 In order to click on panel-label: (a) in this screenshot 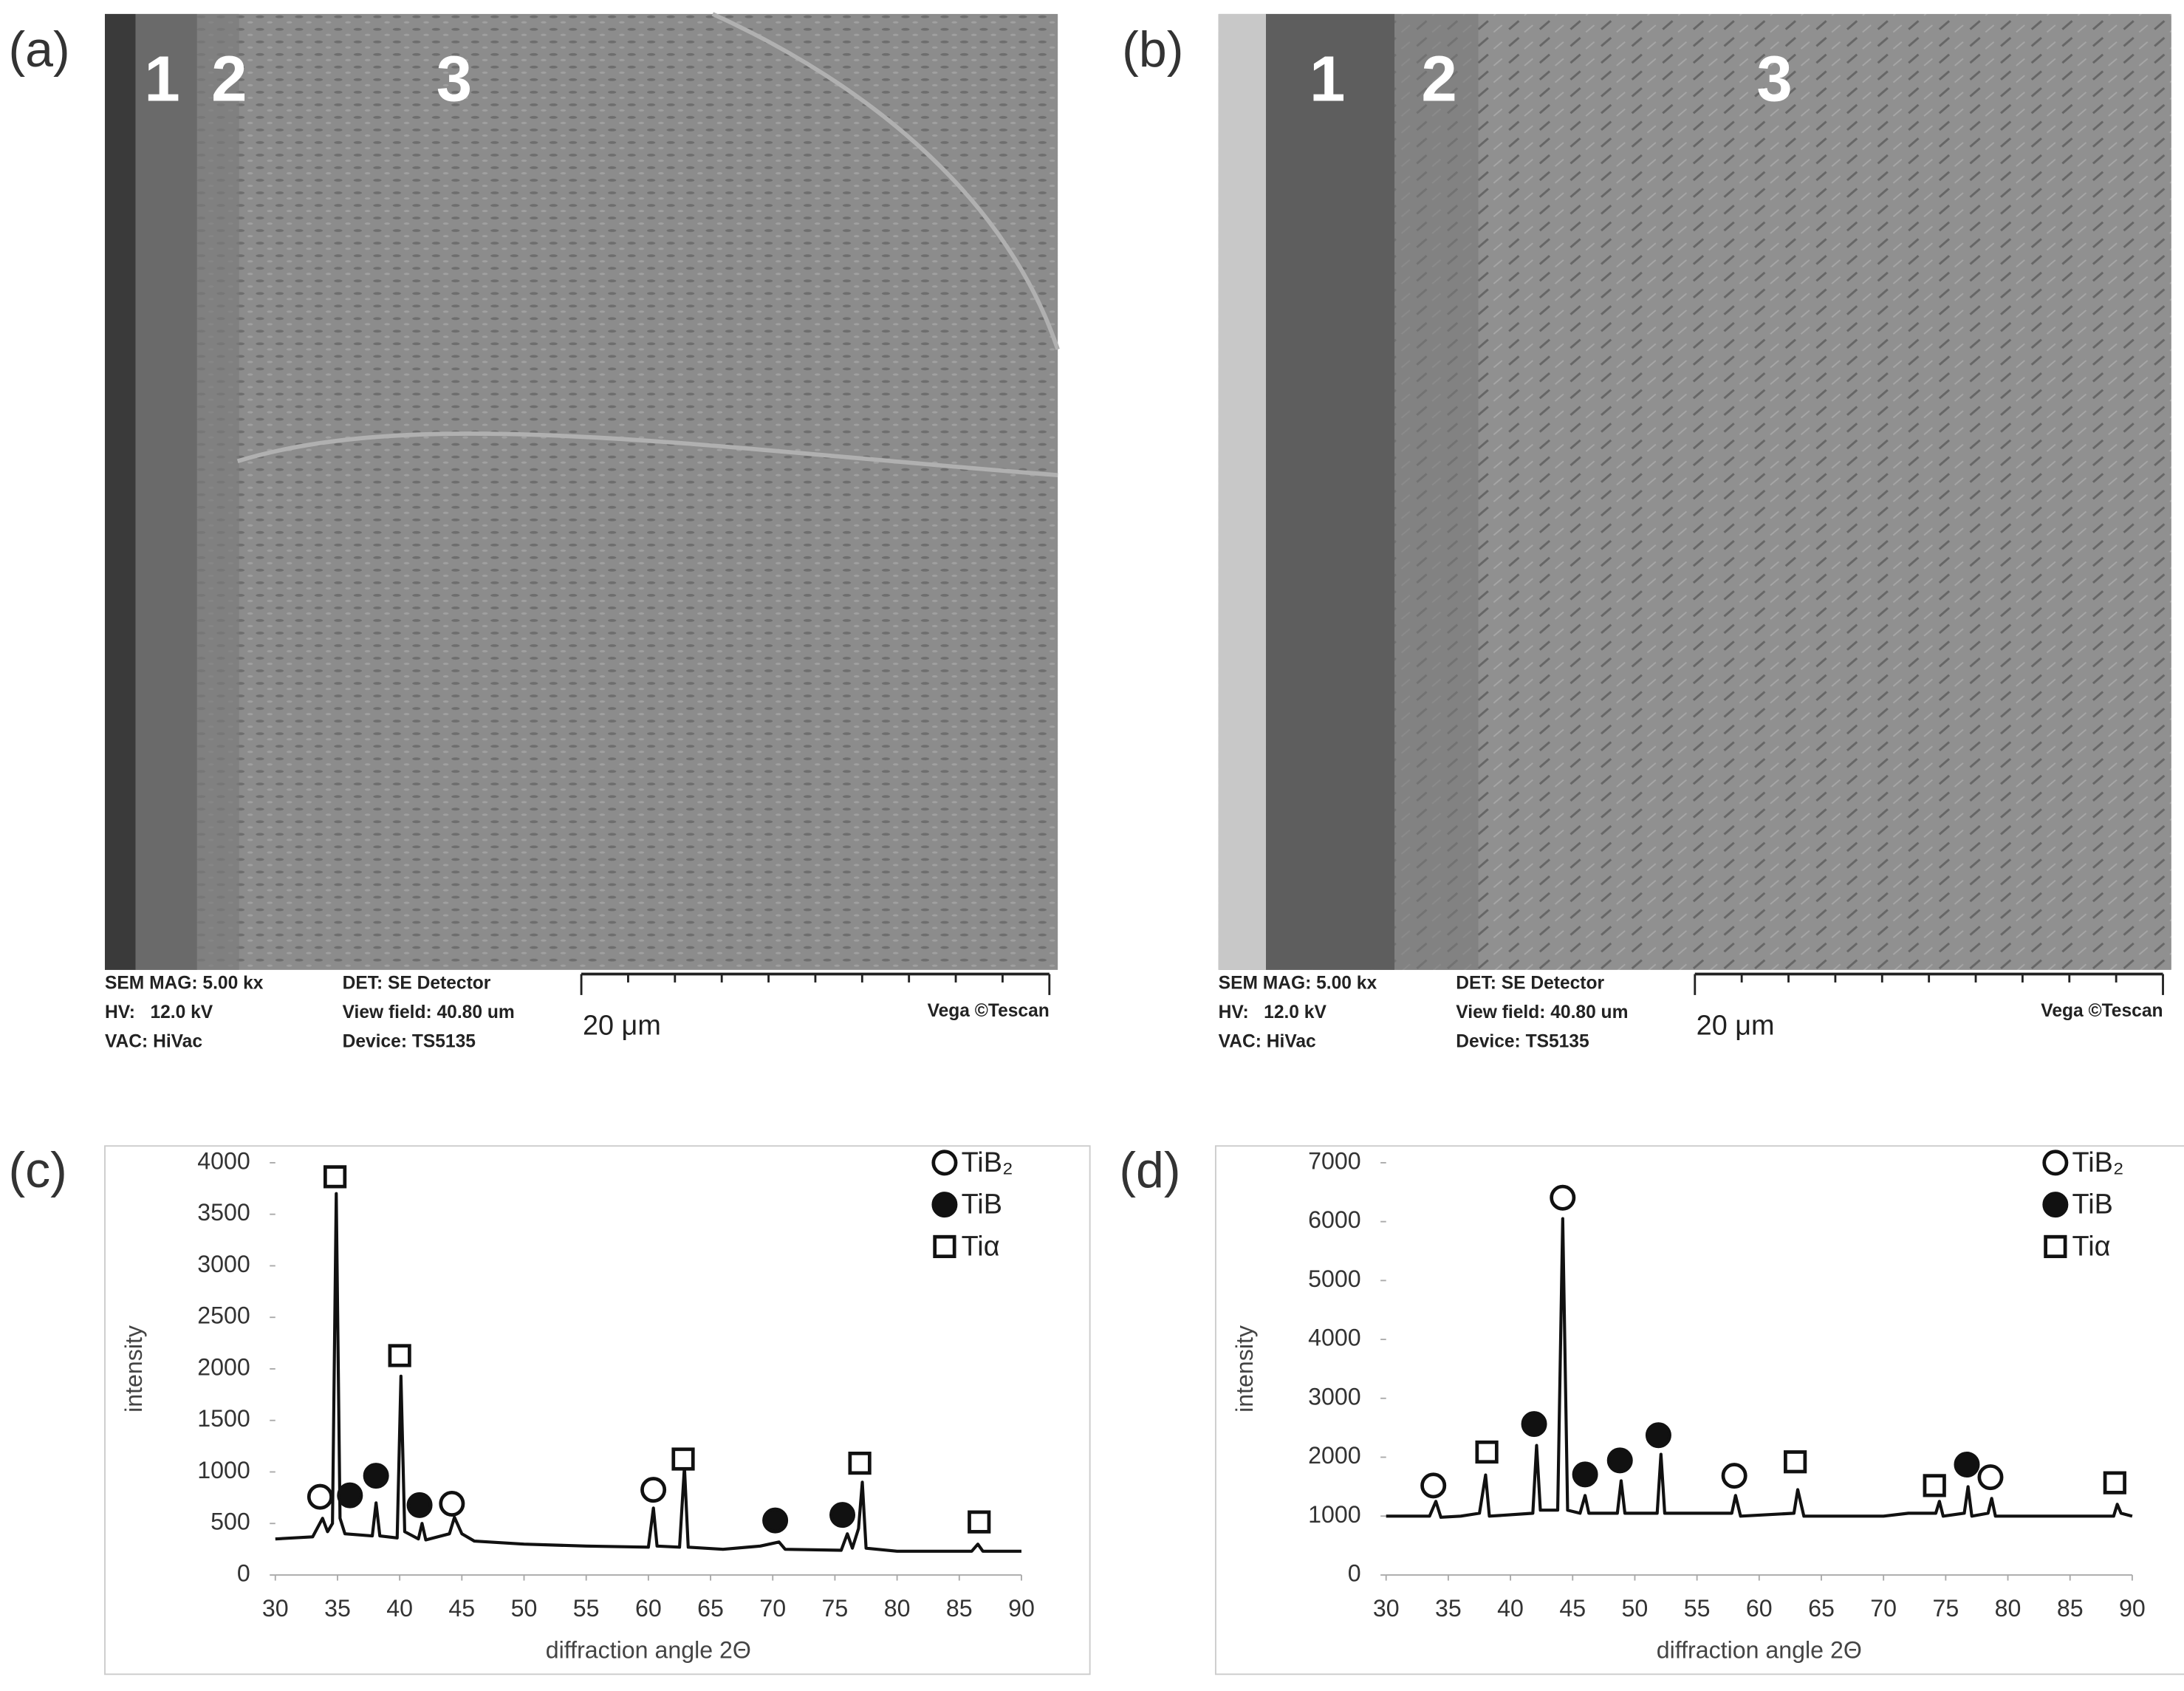, I will do `click(38, 50)`.